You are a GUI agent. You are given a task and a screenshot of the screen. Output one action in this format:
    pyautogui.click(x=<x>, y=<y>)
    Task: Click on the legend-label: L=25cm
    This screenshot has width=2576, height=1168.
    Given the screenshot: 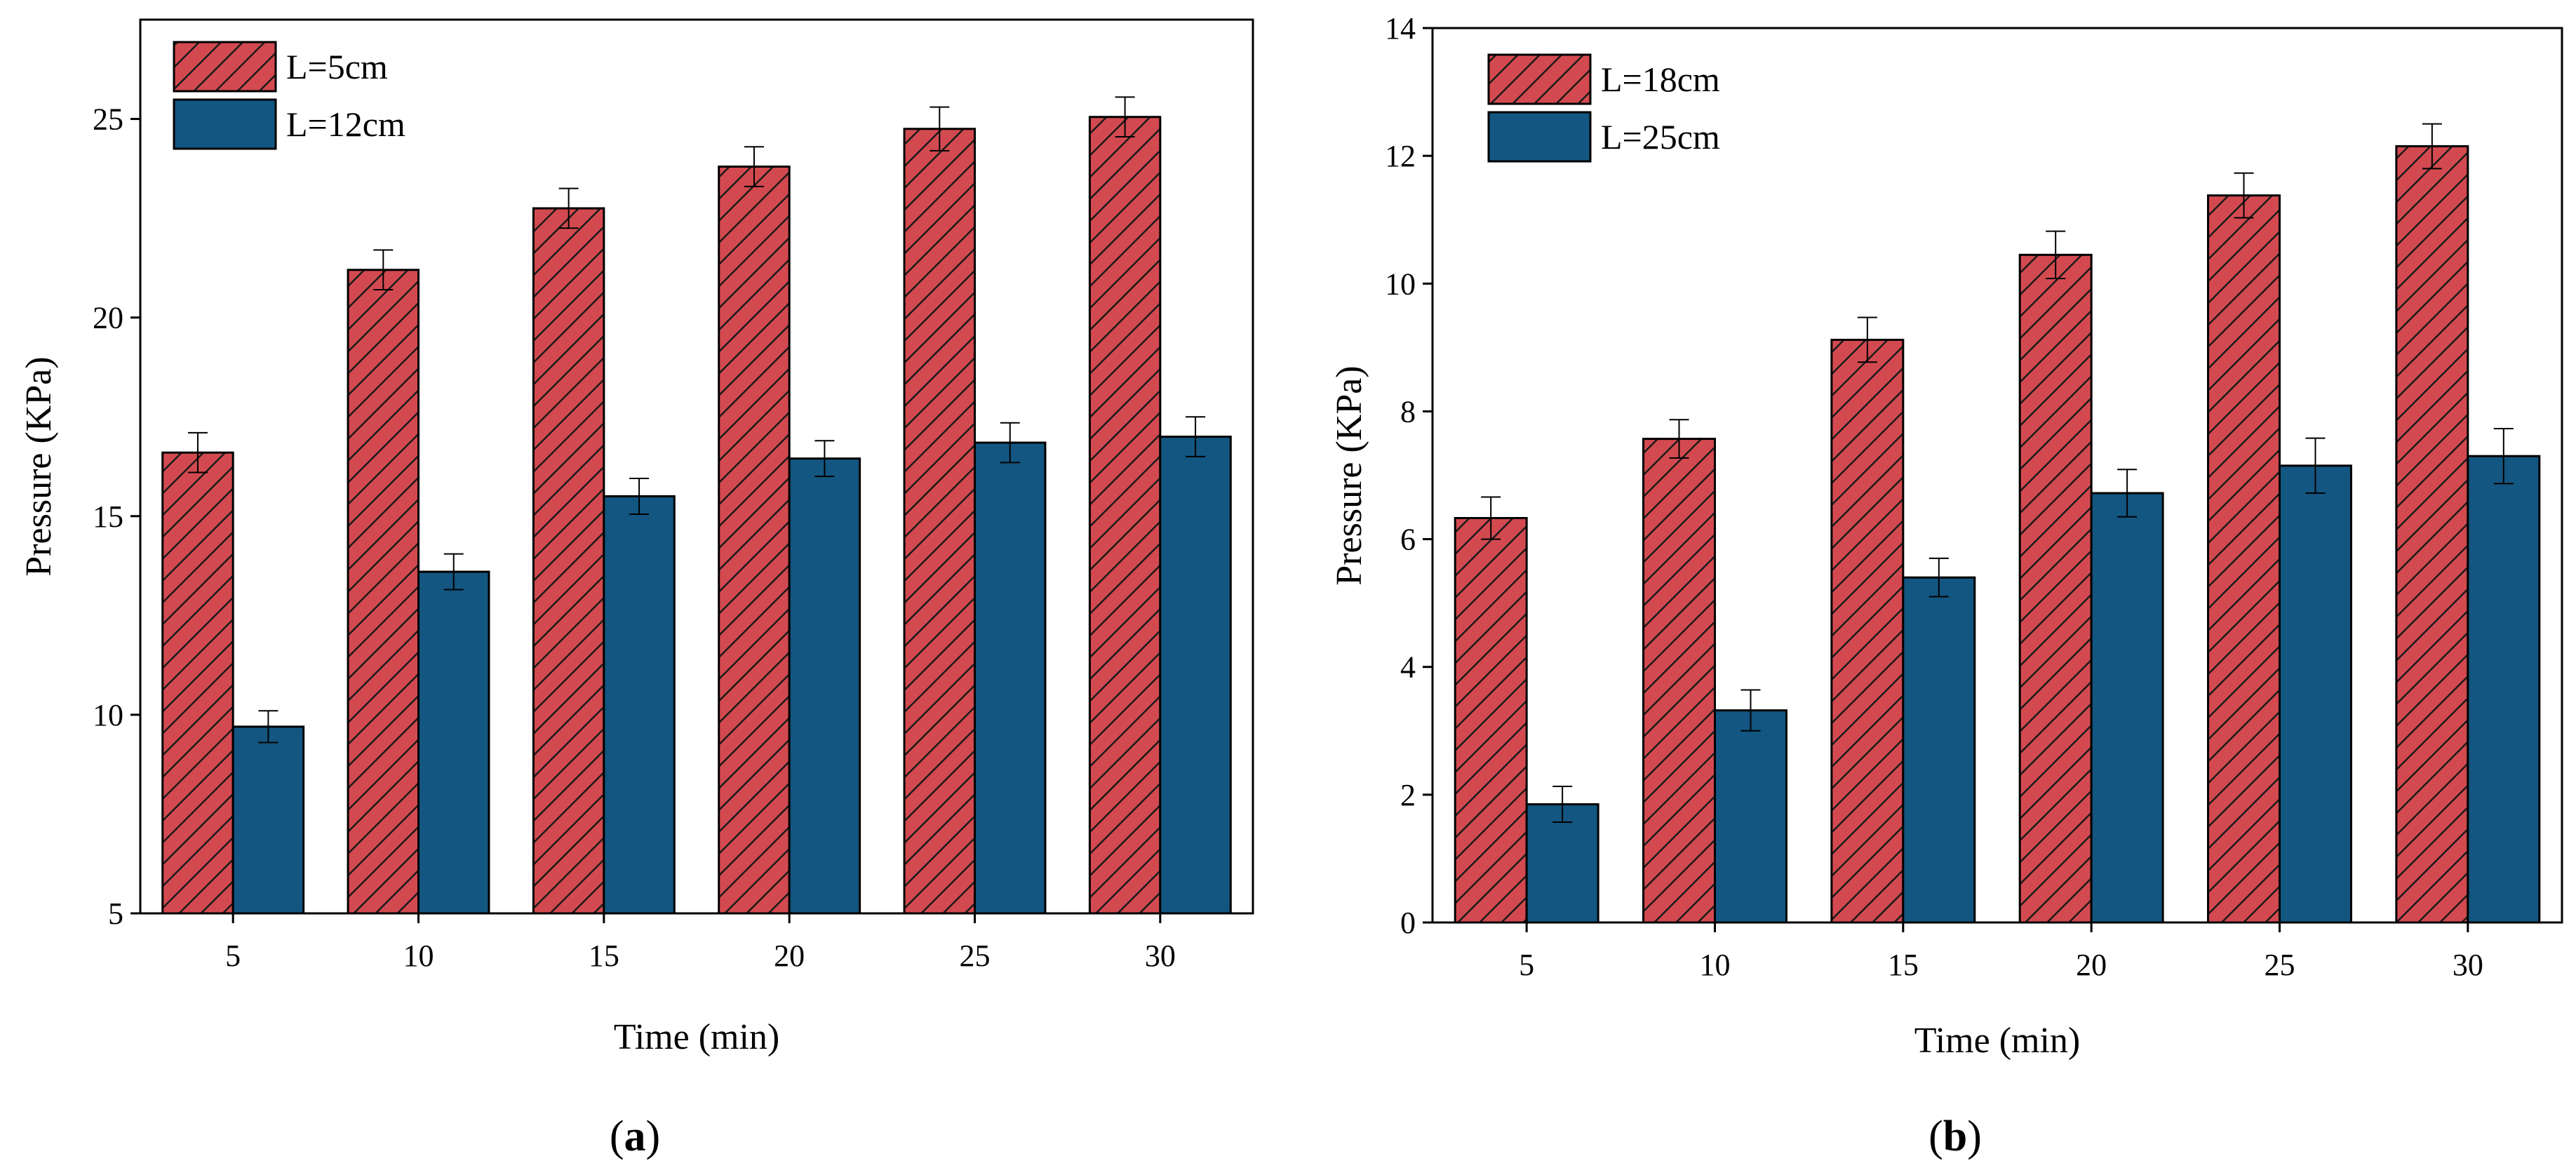 What is the action you would take?
    pyautogui.click(x=1661, y=136)
    